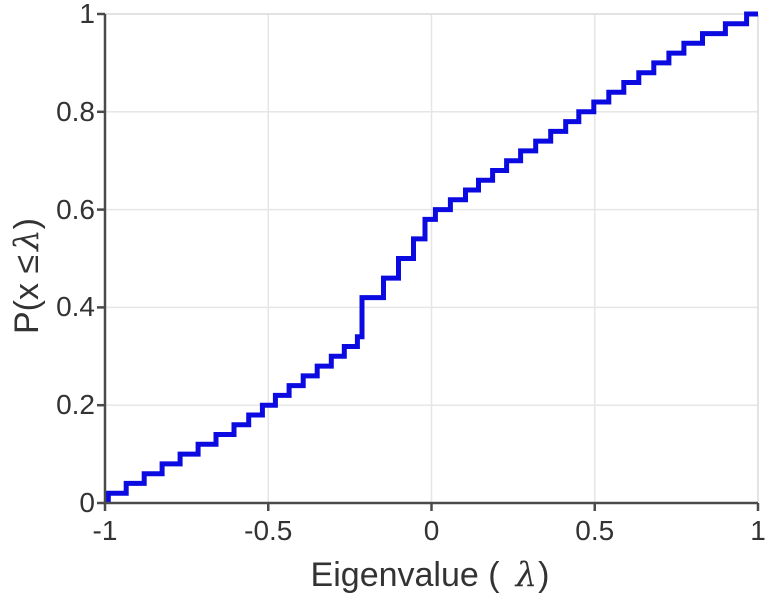  What do you see at coordinates (544, 575) in the screenshot?
I see `x-axis-label-close: )` at bounding box center [544, 575].